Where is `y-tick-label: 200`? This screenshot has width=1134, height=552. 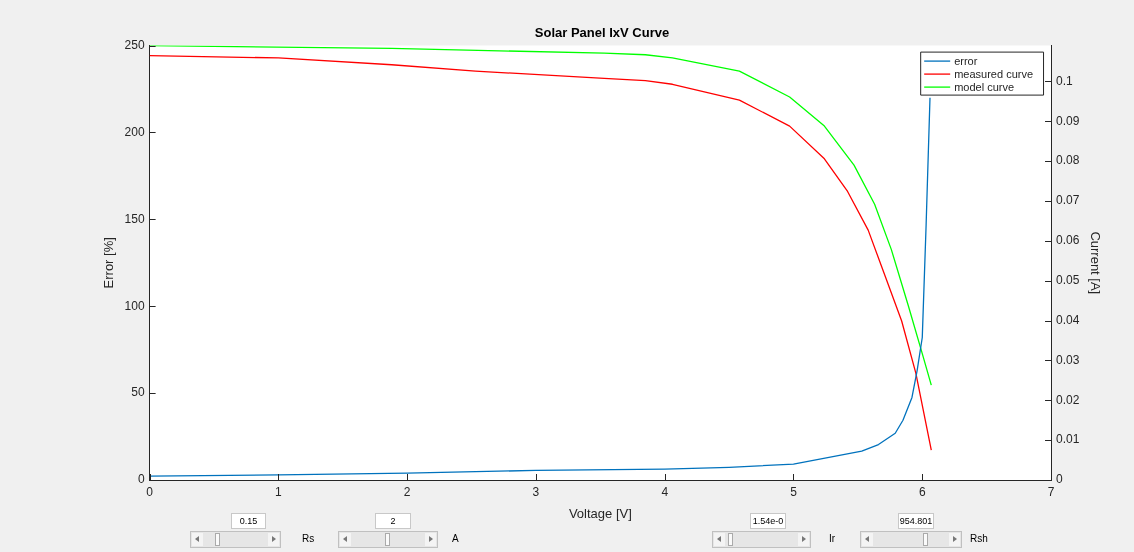
y-tick-label: 200 is located at coordinates (134, 131).